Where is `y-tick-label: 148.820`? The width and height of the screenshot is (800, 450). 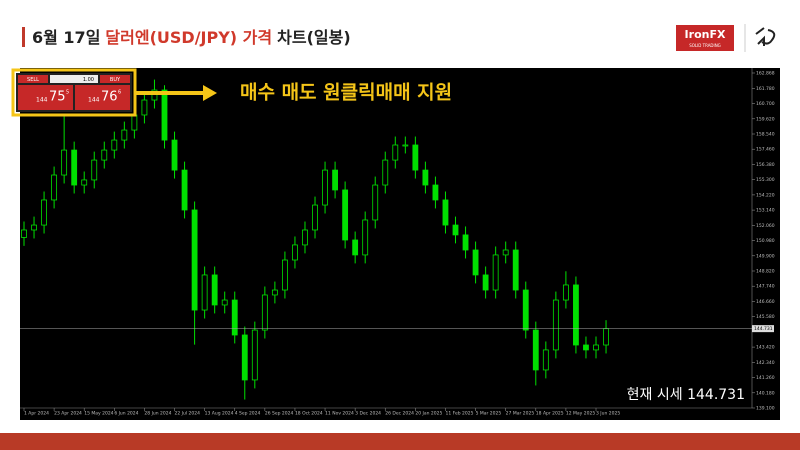 y-tick-label: 148.820 is located at coordinates (765, 272).